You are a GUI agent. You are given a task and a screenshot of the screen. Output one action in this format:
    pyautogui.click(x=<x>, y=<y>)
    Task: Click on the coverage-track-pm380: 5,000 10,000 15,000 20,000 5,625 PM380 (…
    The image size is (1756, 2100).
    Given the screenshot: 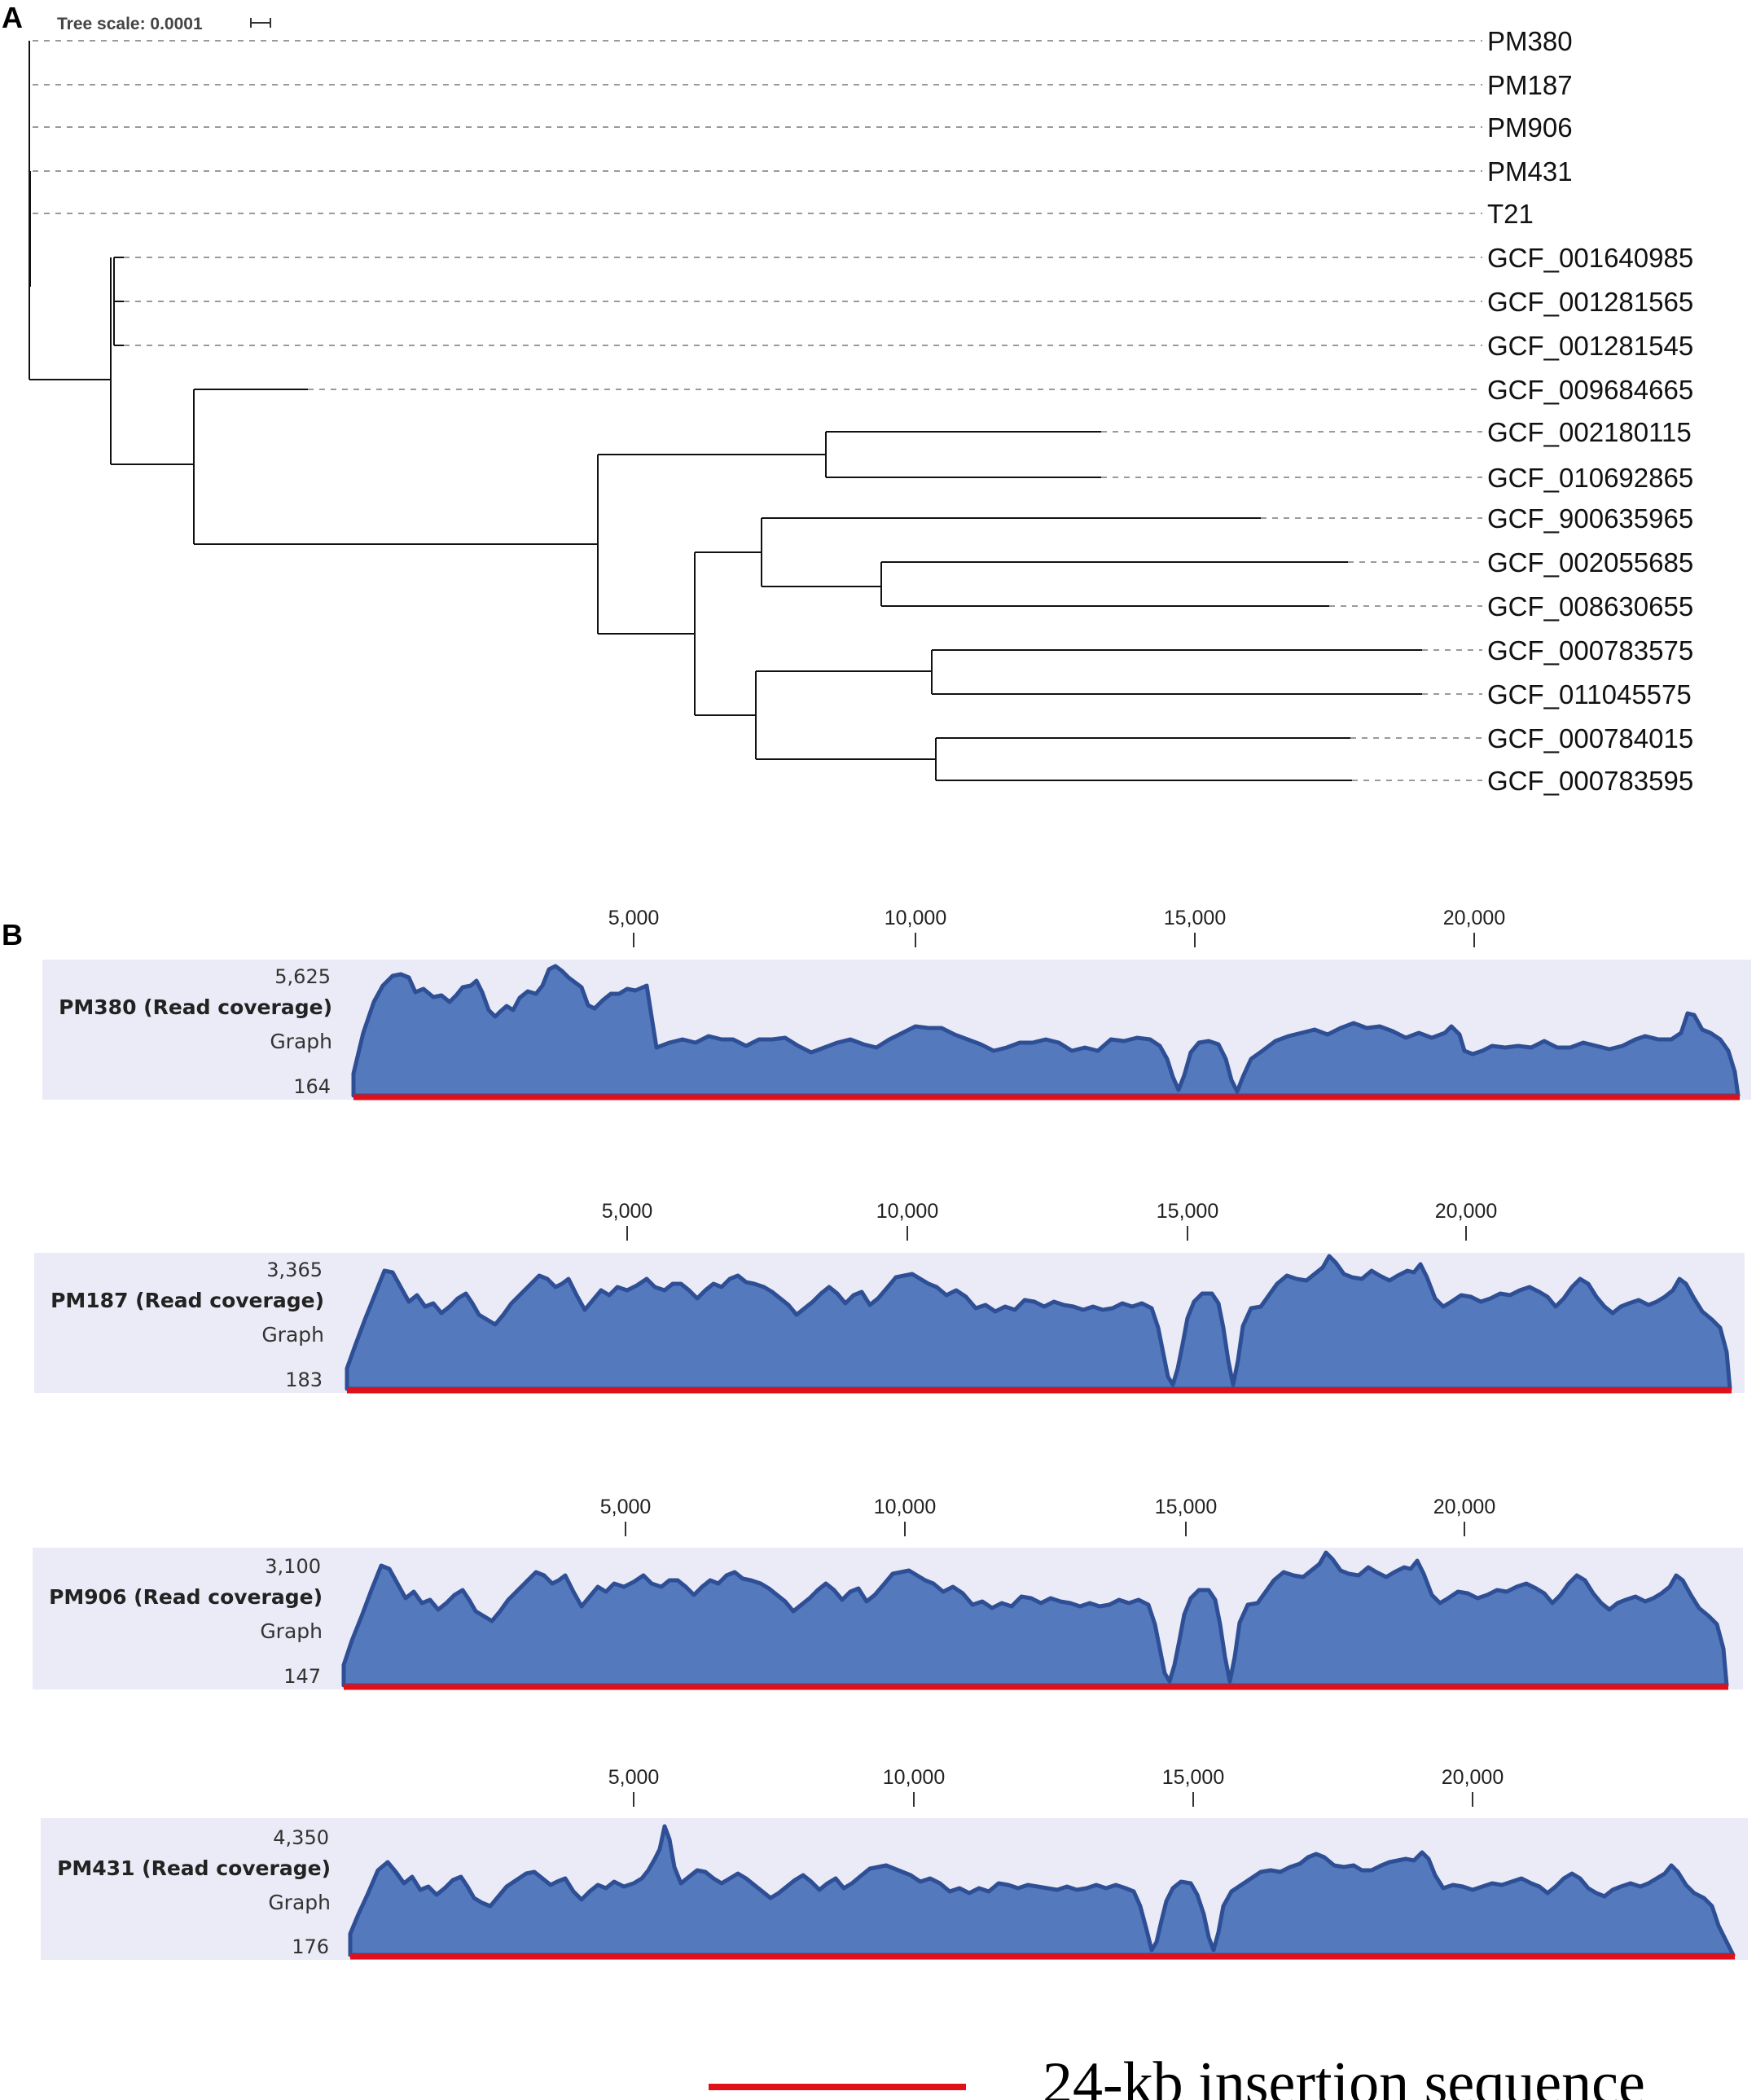 What is the action you would take?
    pyautogui.click(x=896, y=1004)
    